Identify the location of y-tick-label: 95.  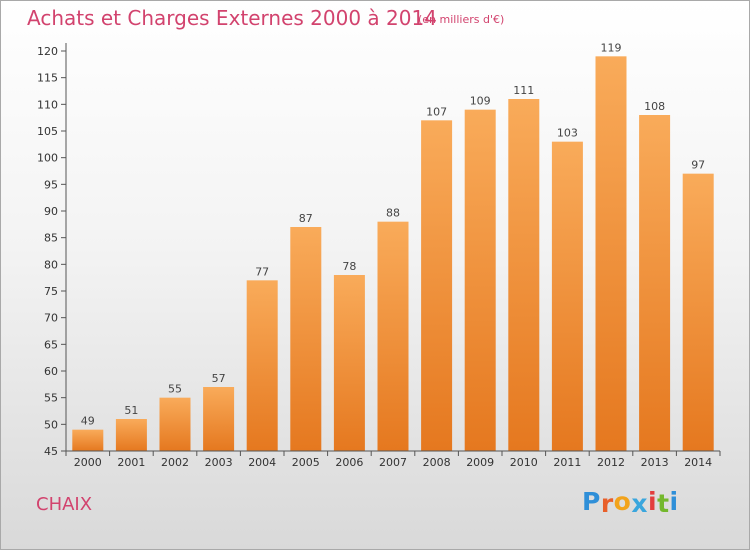
(51, 184).